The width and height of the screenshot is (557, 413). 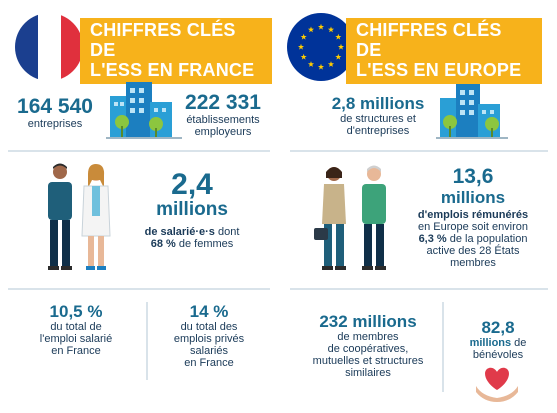 I want to click on people-icon-france, so click(x=78, y=218).